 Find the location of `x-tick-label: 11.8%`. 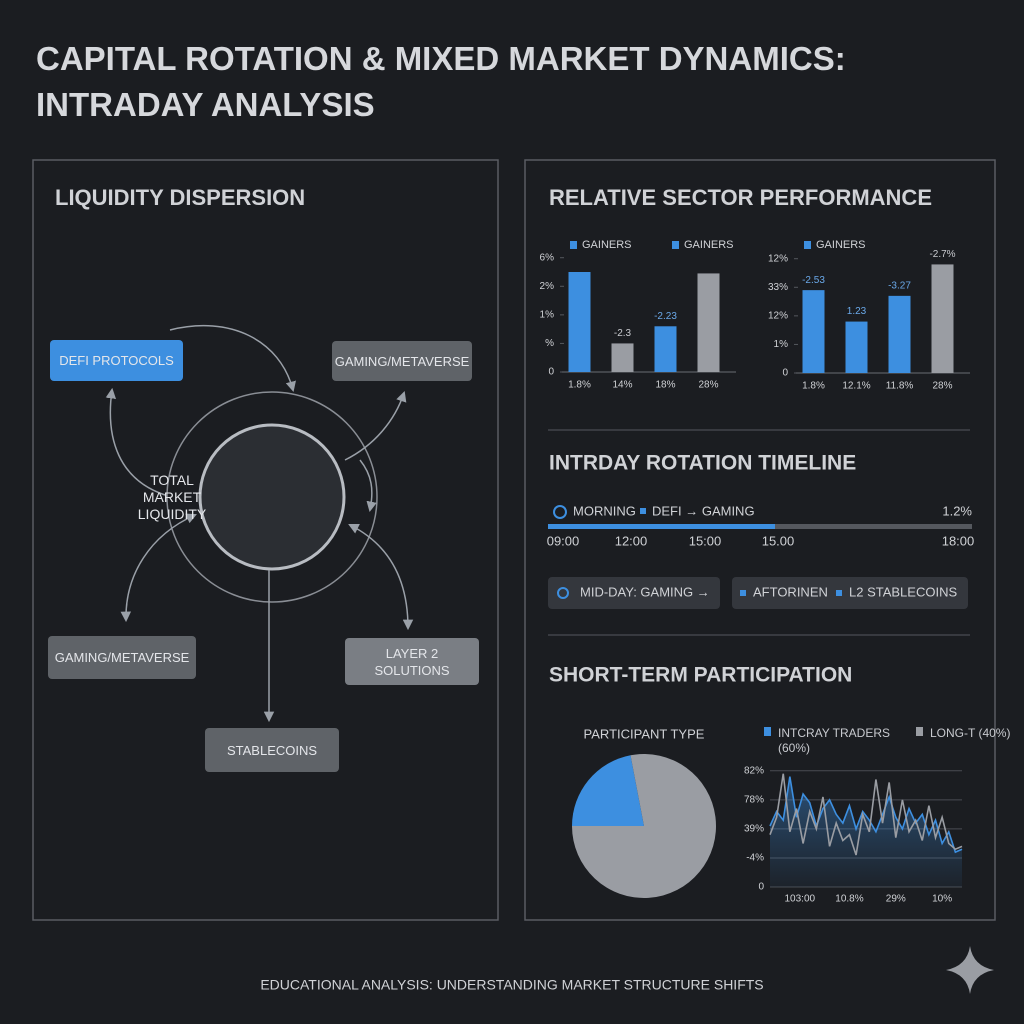

x-tick-label: 11.8% is located at coordinates (900, 386).